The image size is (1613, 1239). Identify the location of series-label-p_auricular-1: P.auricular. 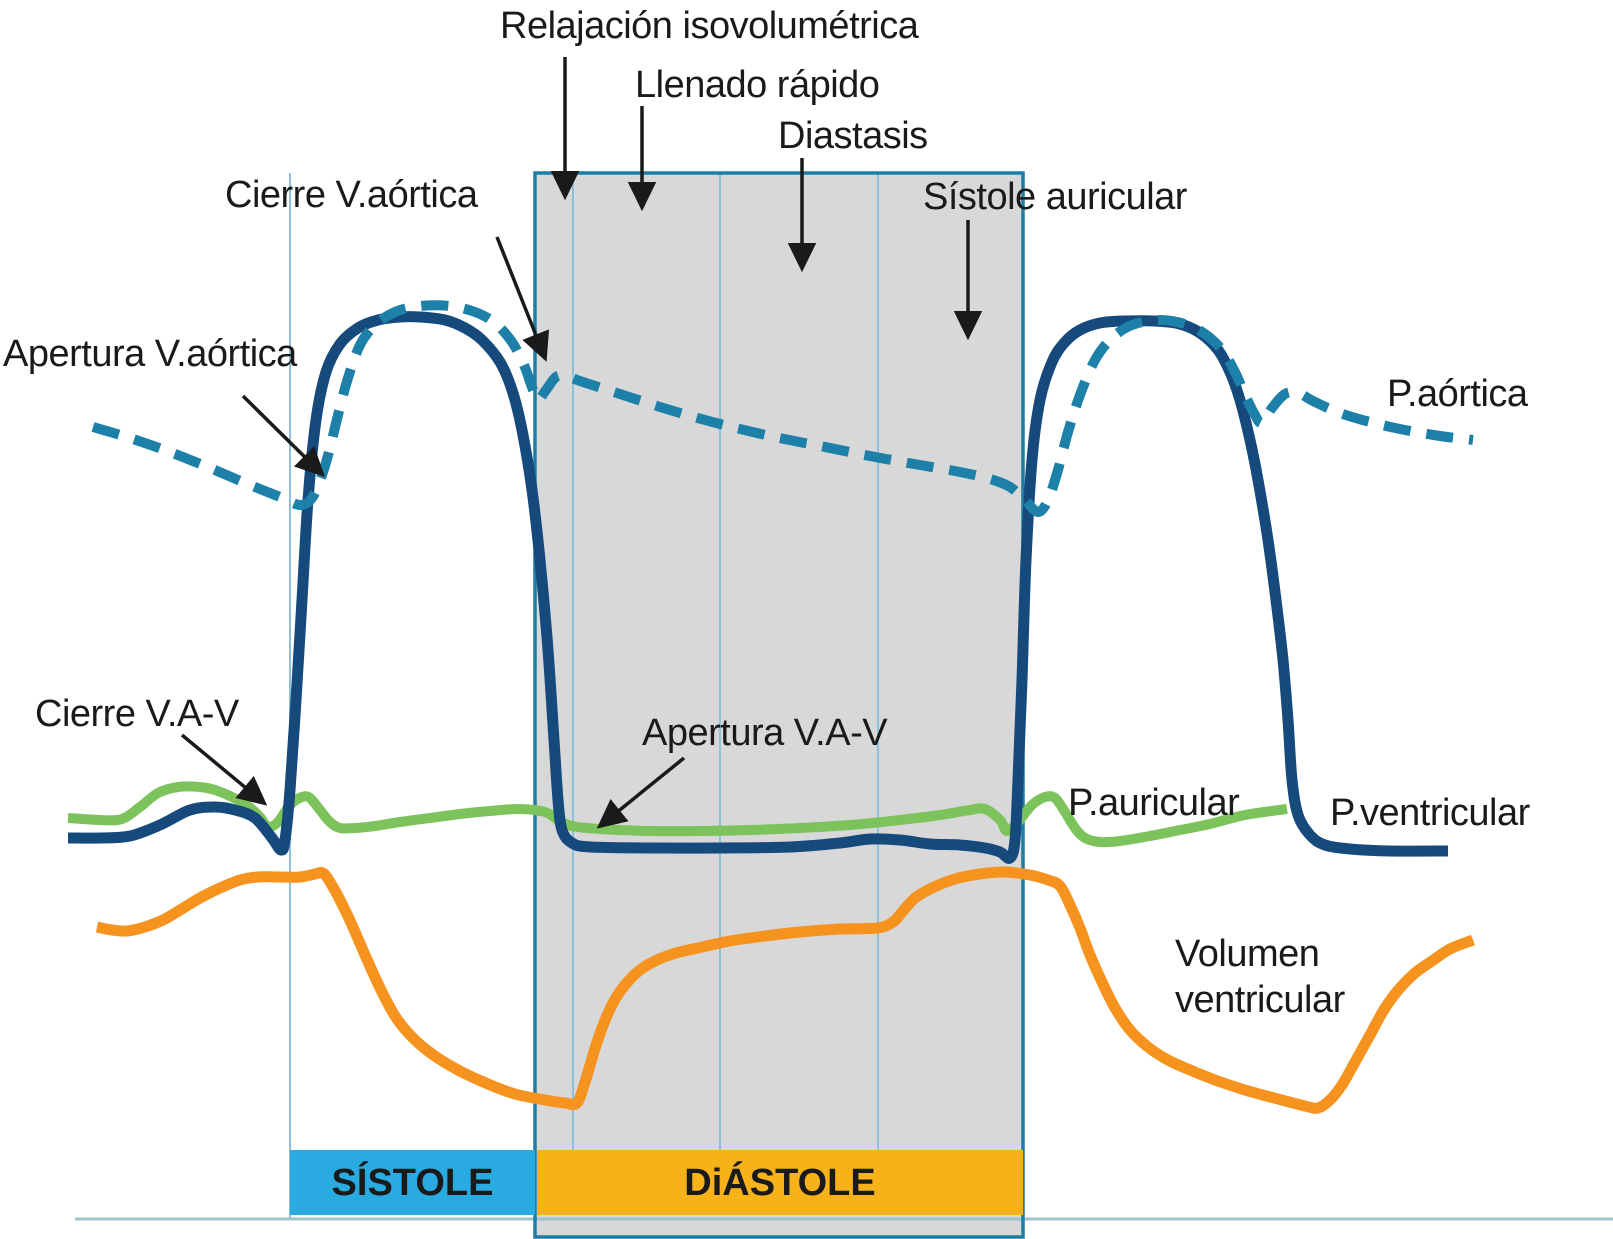
(1154, 803).